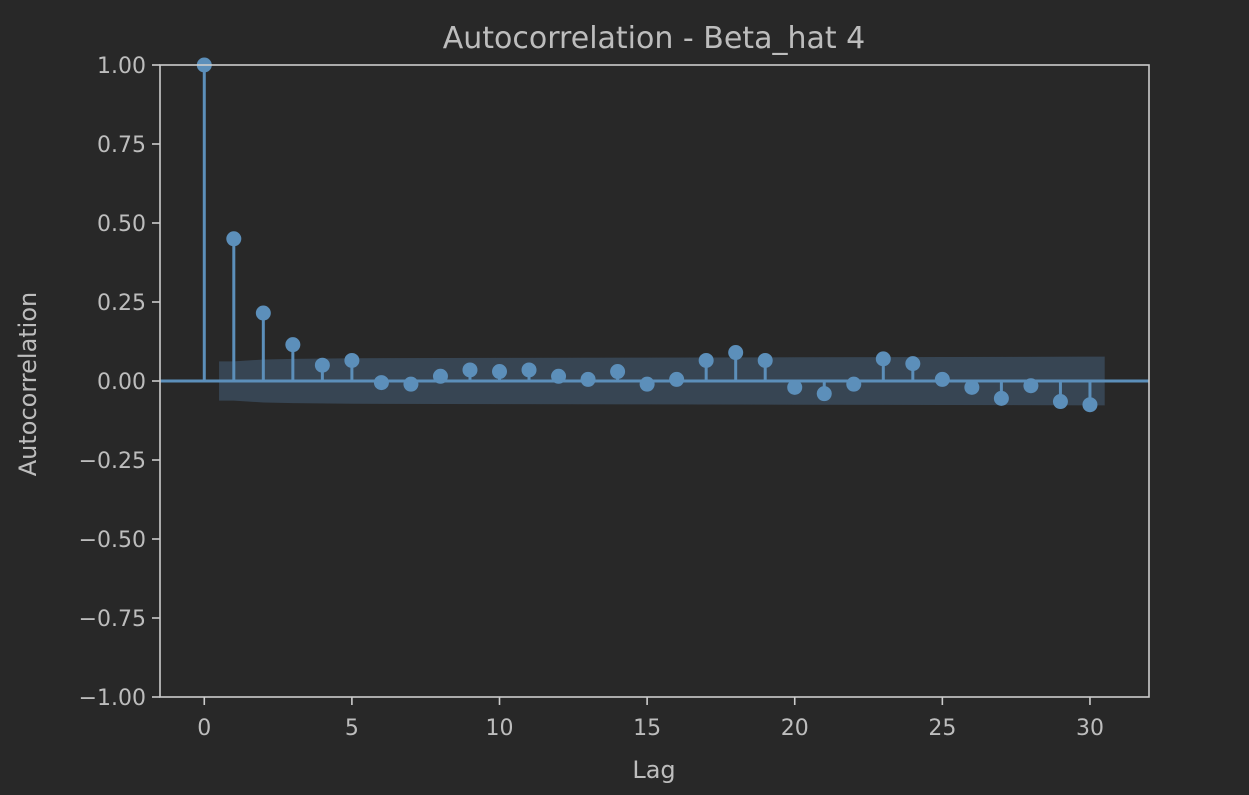 This screenshot has width=1249, height=795. What do you see at coordinates (112, 619) in the screenshot?
I see `y-tick-label: −0.75` at bounding box center [112, 619].